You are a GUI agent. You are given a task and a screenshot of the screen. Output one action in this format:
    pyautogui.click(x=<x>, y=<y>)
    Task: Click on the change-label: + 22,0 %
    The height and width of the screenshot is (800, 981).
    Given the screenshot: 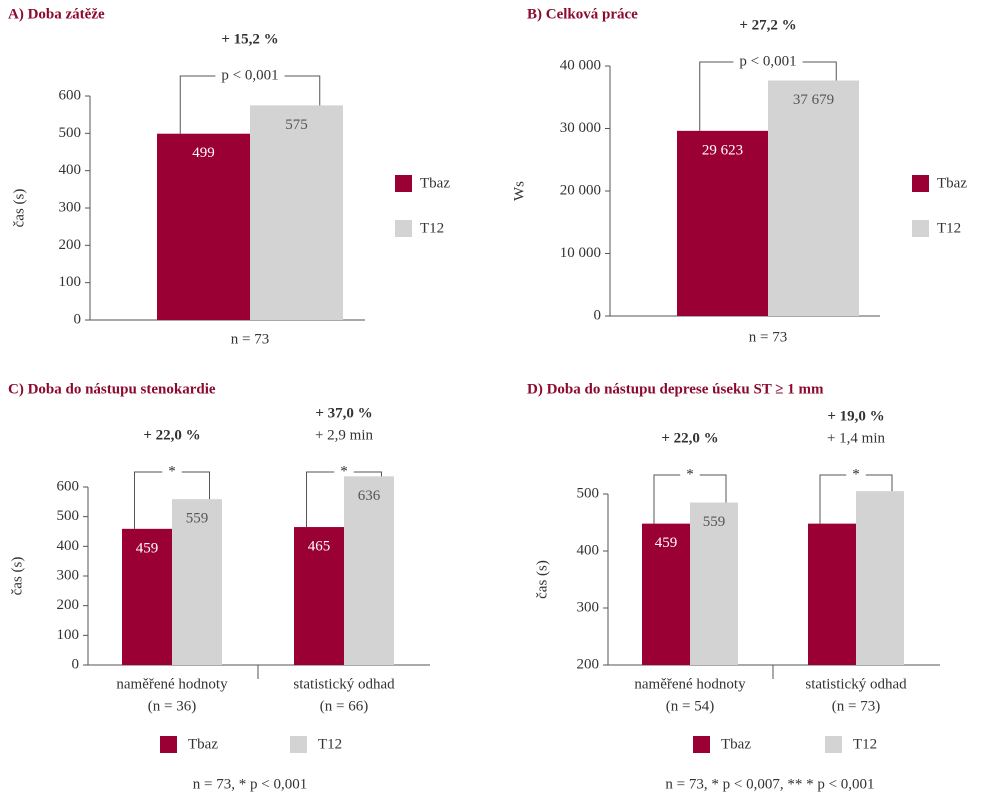 What is the action you would take?
    pyautogui.click(x=689, y=438)
    